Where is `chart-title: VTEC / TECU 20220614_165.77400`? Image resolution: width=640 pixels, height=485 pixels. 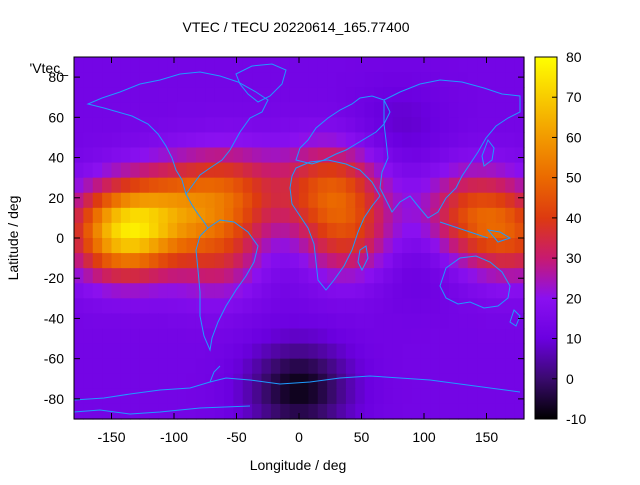
chart-title: VTEC / TECU 20220614_165.77400 is located at coordinates (295, 27).